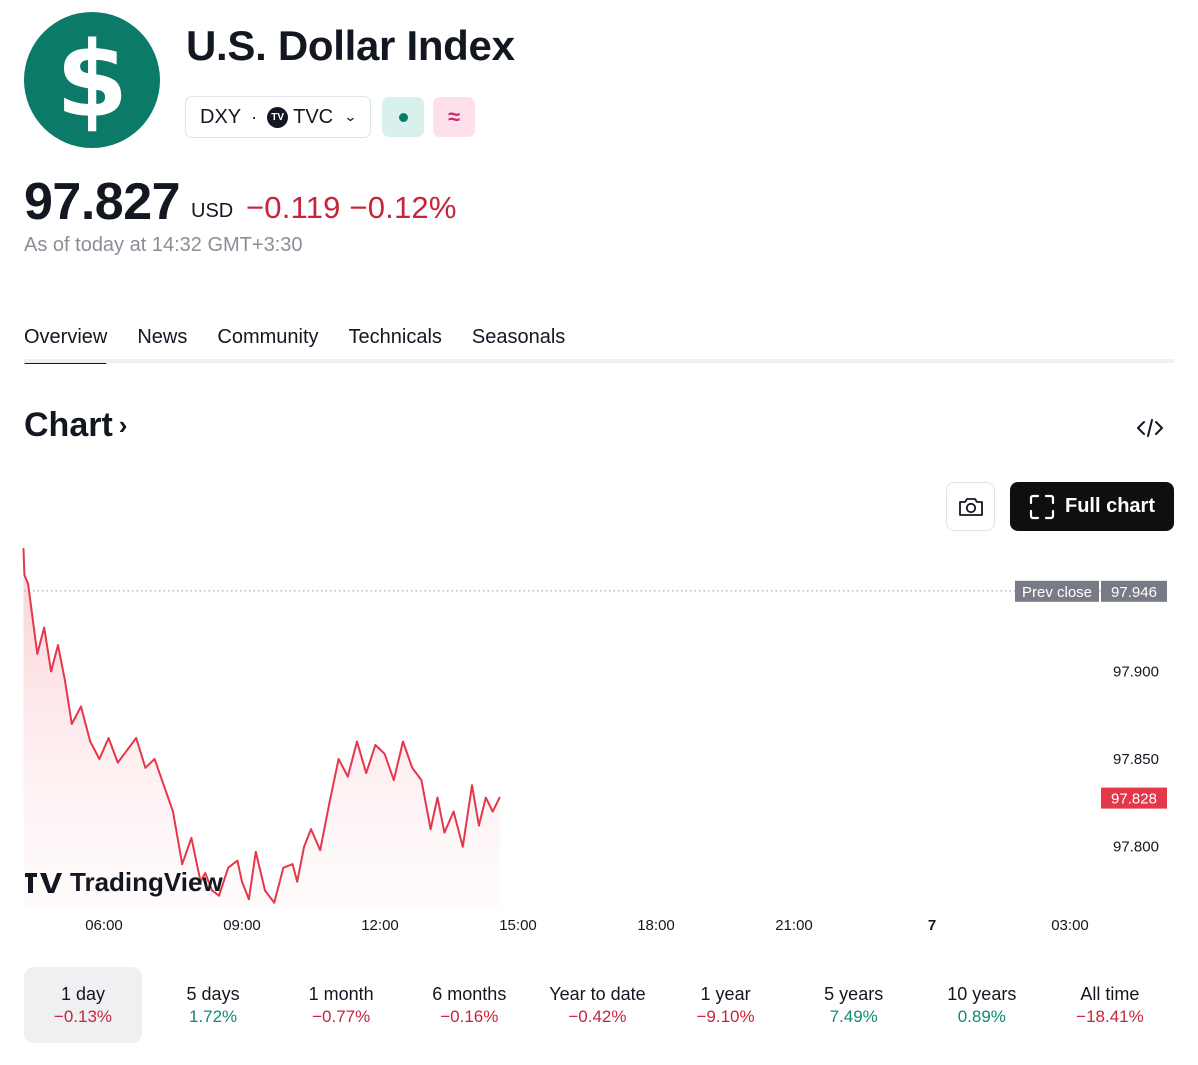 The width and height of the screenshot is (1198, 1065). I want to click on currency-label: USD, so click(212, 211).